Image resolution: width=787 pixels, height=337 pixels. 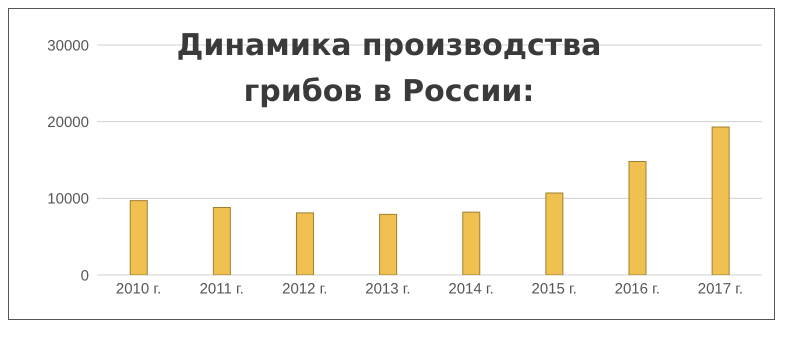 What do you see at coordinates (471, 289) in the screenshot?
I see `x-tick-label: 2014 г.` at bounding box center [471, 289].